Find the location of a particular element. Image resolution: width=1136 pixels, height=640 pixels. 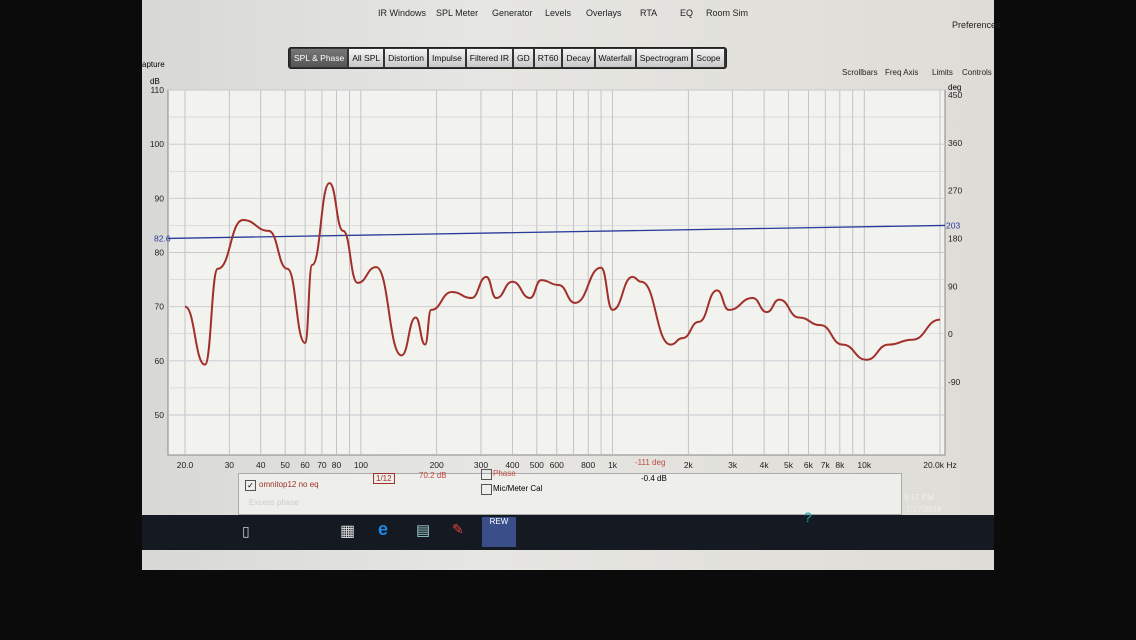

x-tick-label: 100 is located at coordinates (361, 465).